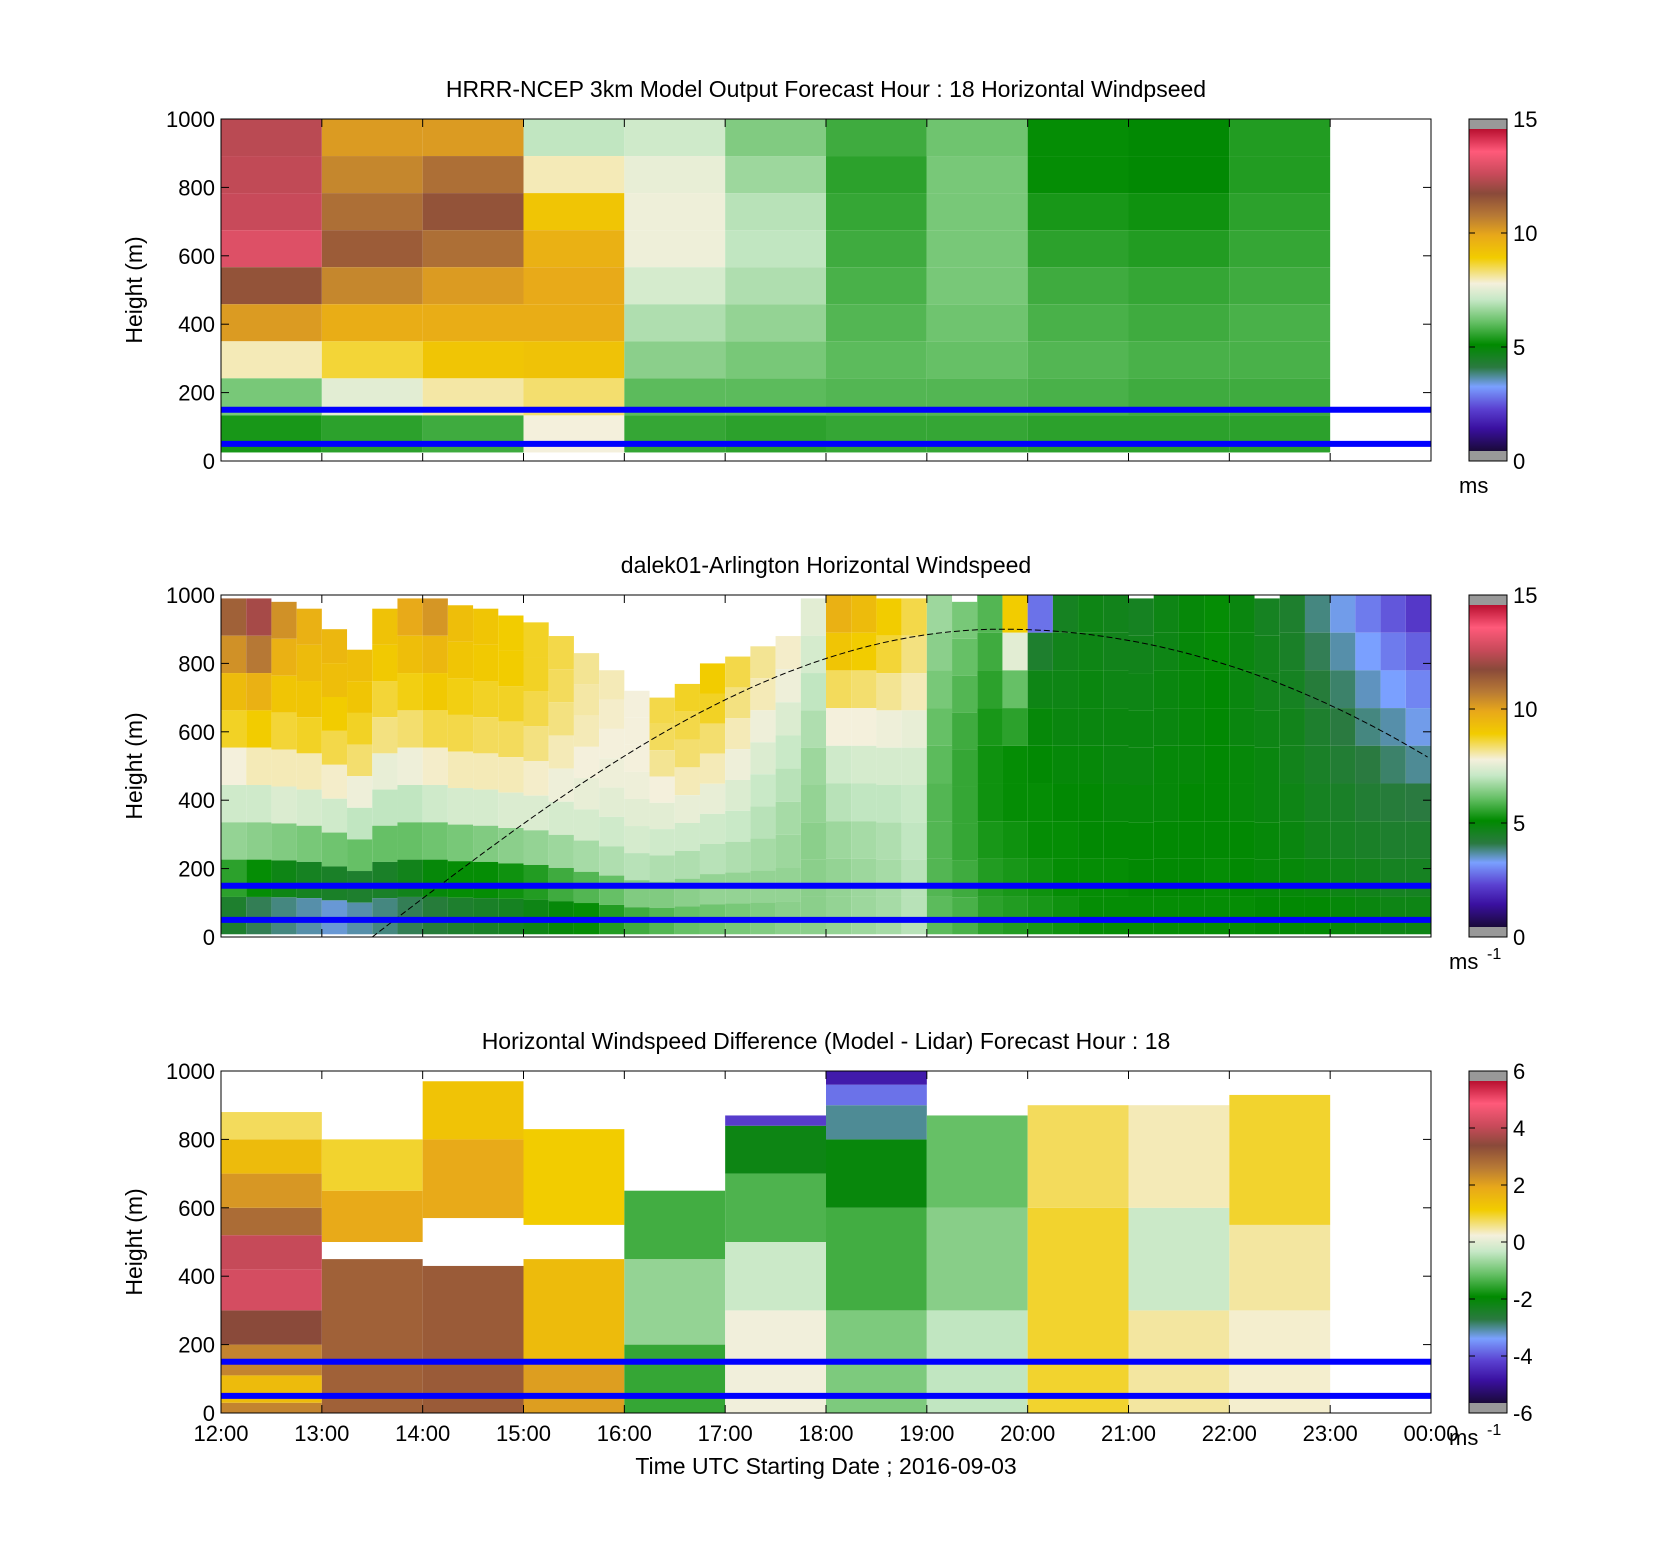 Image resolution: width=1680 pixels, height=1561 pixels. Describe the element at coordinates (196, 324) in the screenshot. I see `y-tick-label: 400` at that location.